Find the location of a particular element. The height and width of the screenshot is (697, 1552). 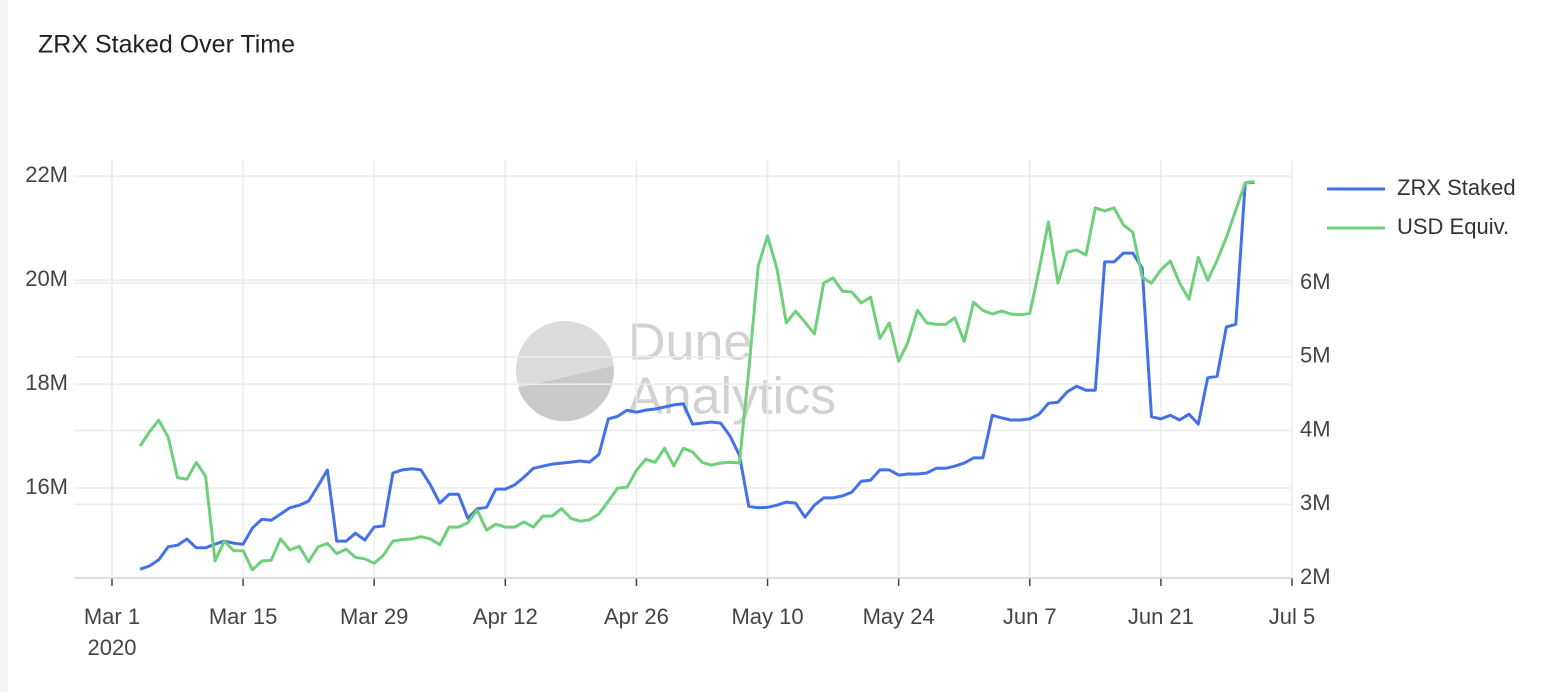

watermark: Dune Analytics is located at coordinates (676, 370).